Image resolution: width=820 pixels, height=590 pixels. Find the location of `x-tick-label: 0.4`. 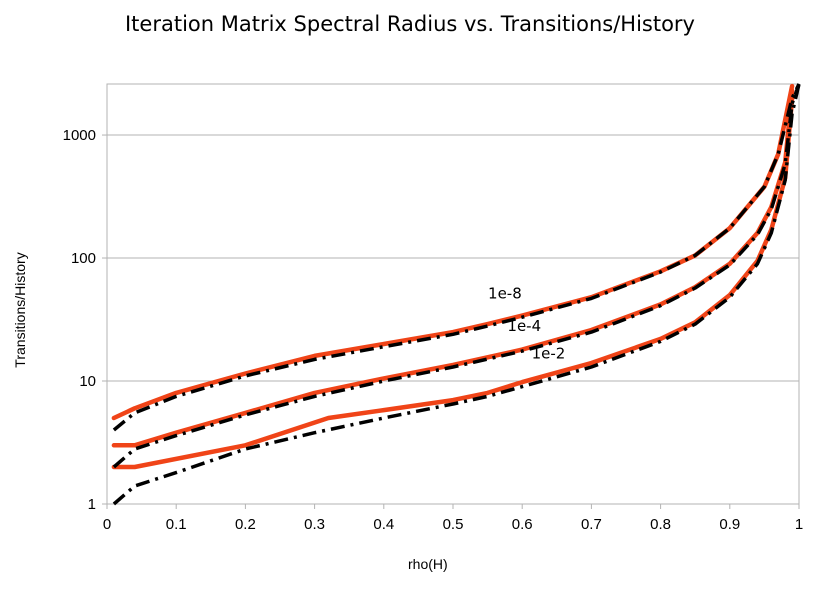

x-tick-label: 0.4 is located at coordinates (383, 524).